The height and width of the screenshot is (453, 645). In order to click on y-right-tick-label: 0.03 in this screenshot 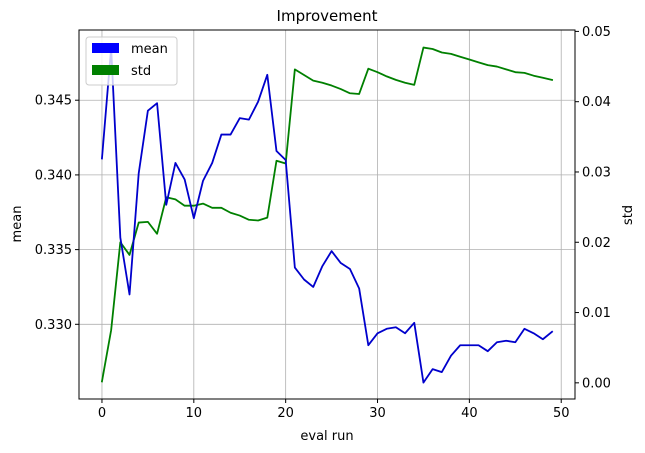, I will do `click(596, 172)`.